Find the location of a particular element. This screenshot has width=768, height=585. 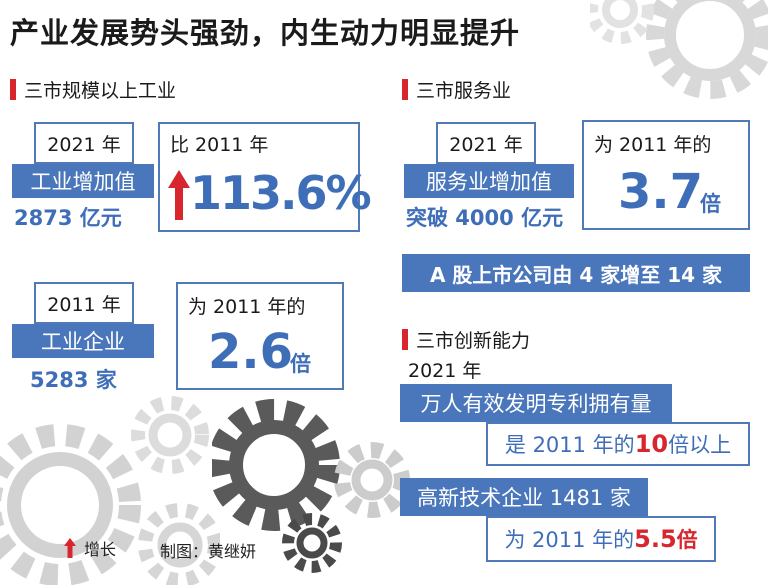

patents-prefix: 是 2011 年的 is located at coordinates (569, 445).